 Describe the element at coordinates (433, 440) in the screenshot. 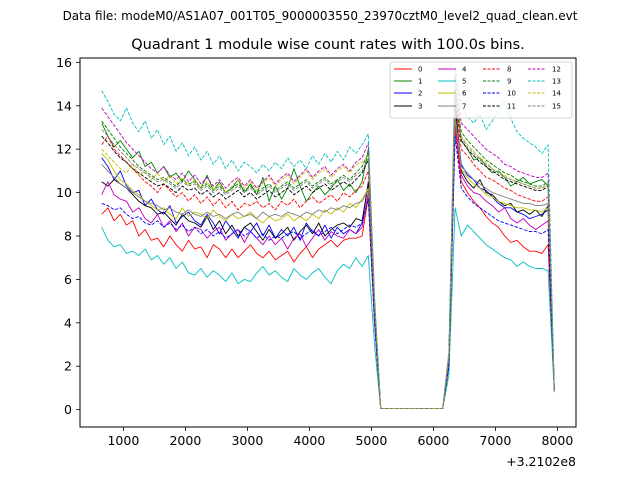

I see `x-tick-label: 6000` at that location.